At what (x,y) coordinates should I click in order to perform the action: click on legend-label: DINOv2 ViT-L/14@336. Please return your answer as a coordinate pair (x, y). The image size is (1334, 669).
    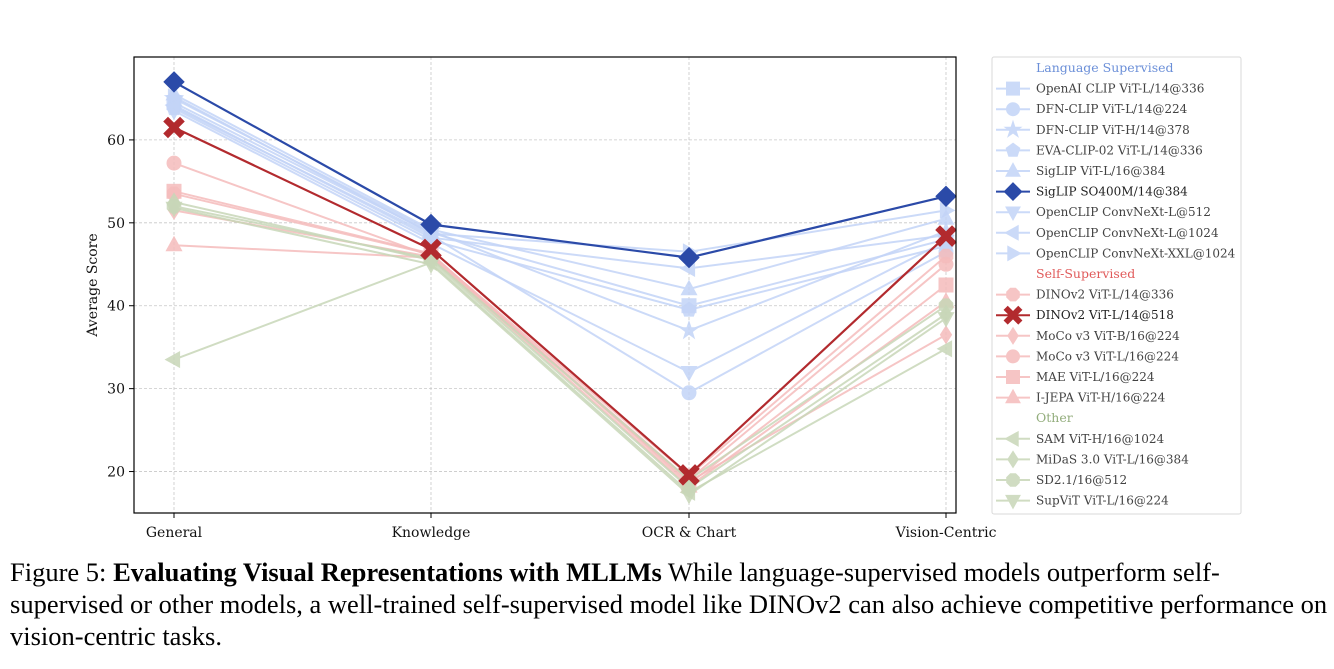
    Looking at the image, I should click on (1105, 295).